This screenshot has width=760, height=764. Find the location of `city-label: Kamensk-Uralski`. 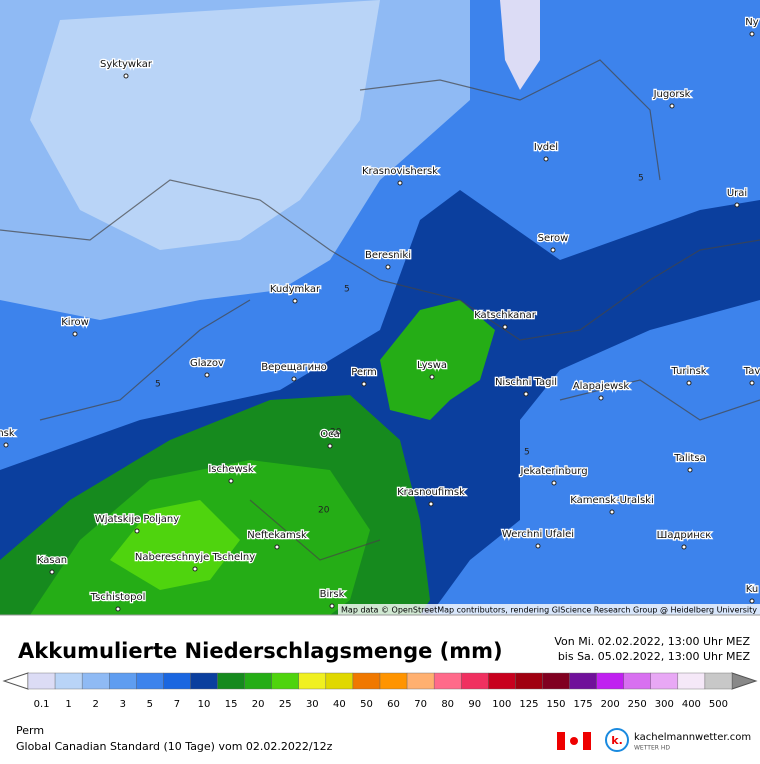

city-label: Kamensk-Uralski is located at coordinates (611, 500).